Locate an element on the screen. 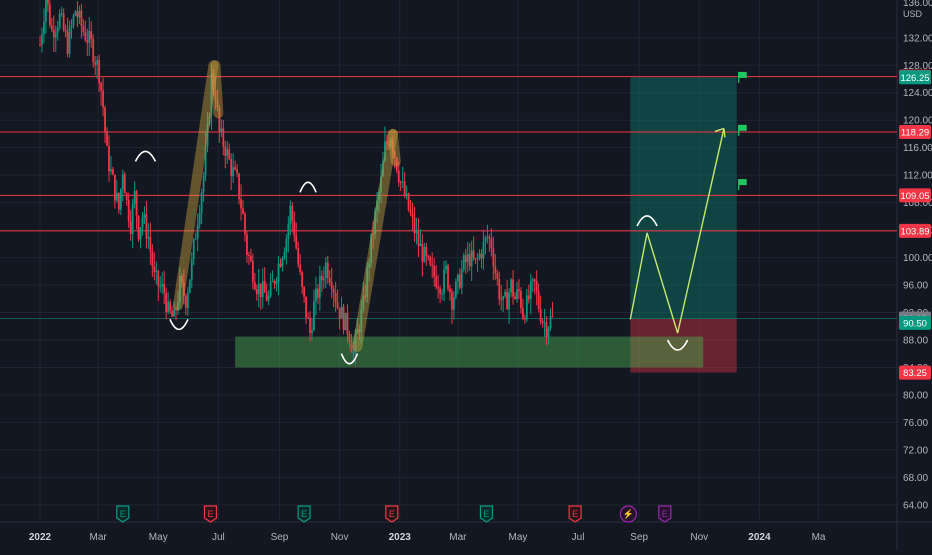 This screenshot has height=555, width=932. y-tick-label: 112.00 is located at coordinates (917, 176).